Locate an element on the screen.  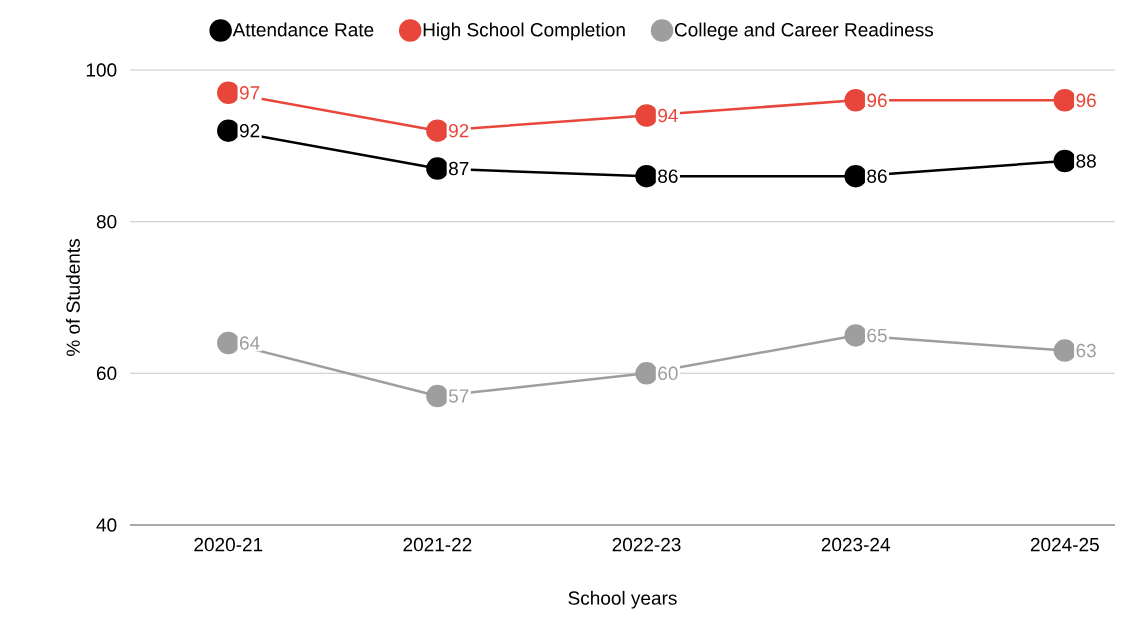
y-tick-label: 40 is located at coordinates (106, 525).